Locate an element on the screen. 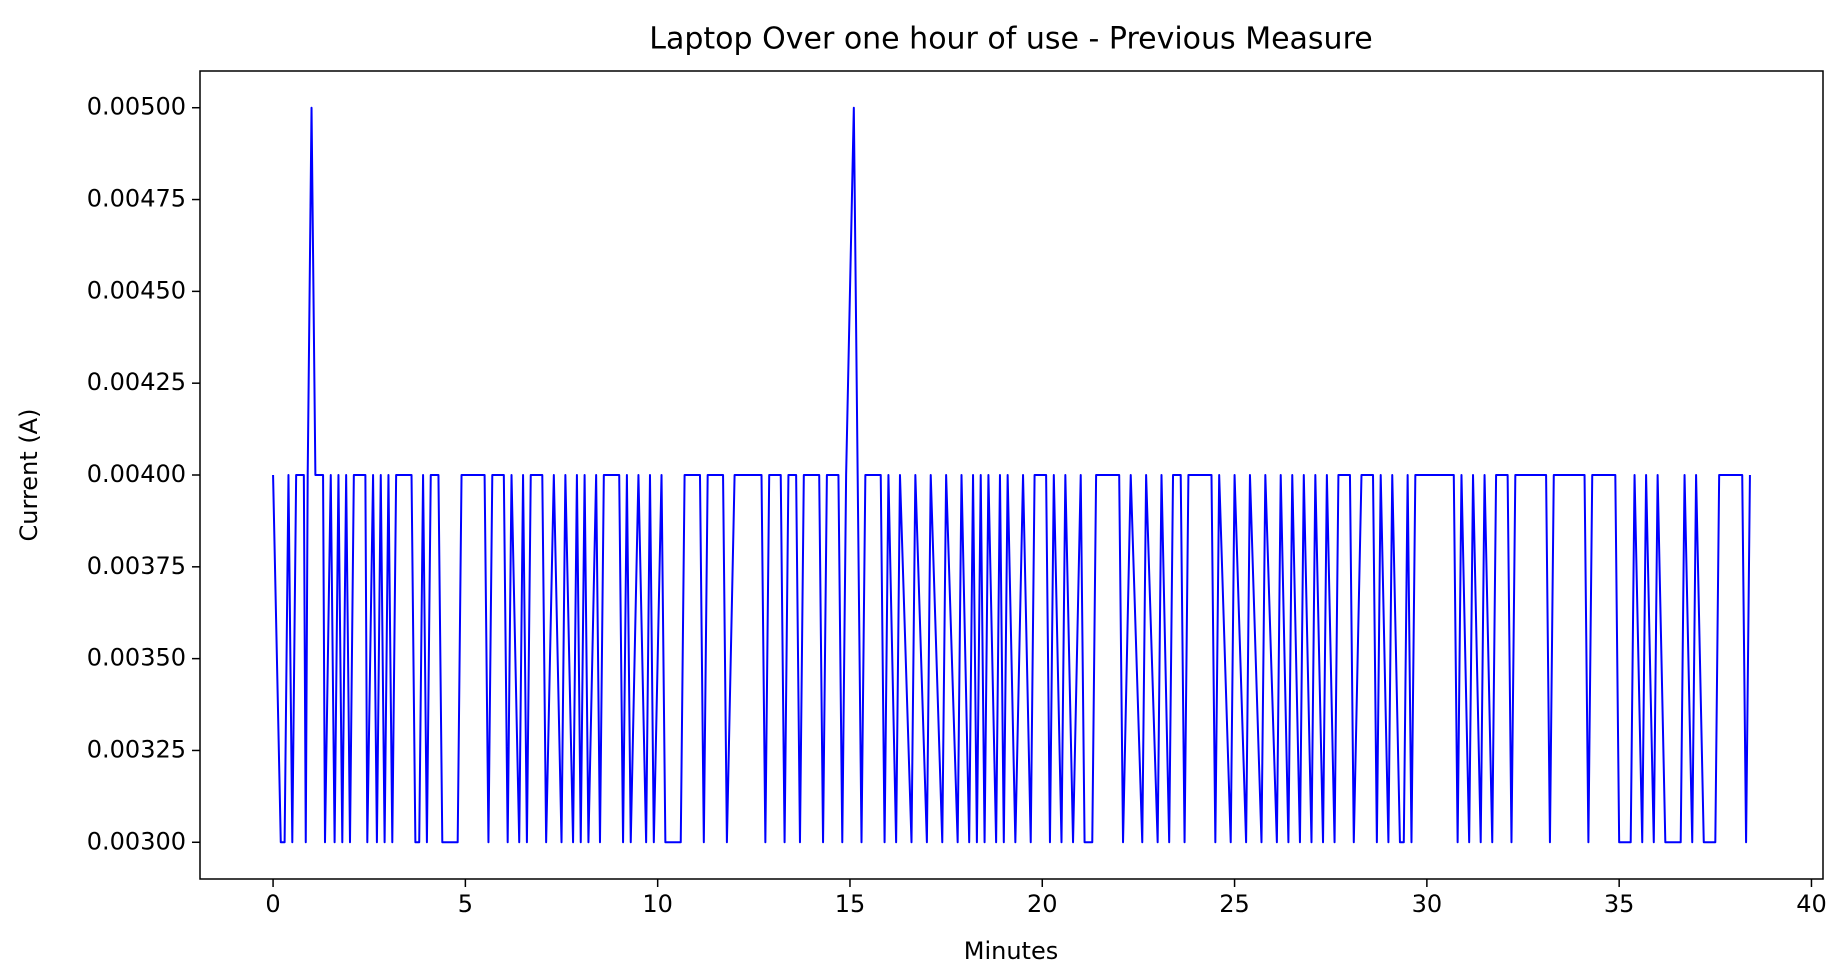 The height and width of the screenshot is (979, 1840). y-tick-label: 0.00475 is located at coordinates (136, 199).